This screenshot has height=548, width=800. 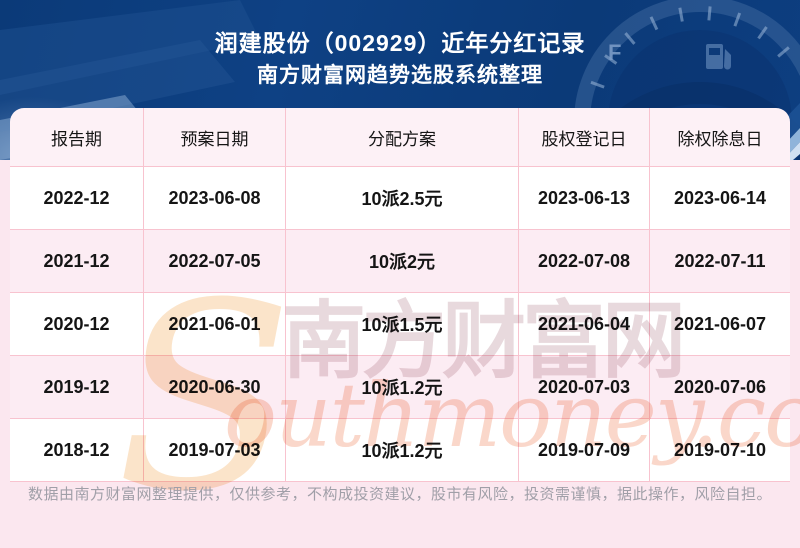 What do you see at coordinates (76, 197) in the screenshot?
I see `table-cell: 2022-12` at bounding box center [76, 197].